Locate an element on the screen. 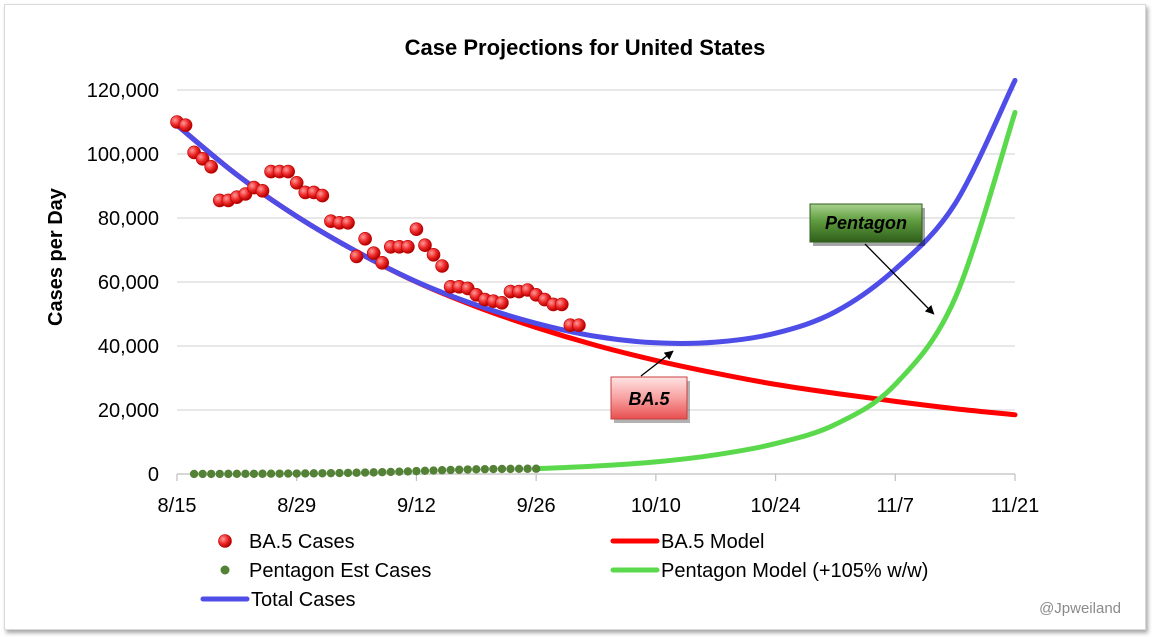 This screenshot has width=1154, height=637. x-tick-label: 11/7 is located at coordinates (895, 506).